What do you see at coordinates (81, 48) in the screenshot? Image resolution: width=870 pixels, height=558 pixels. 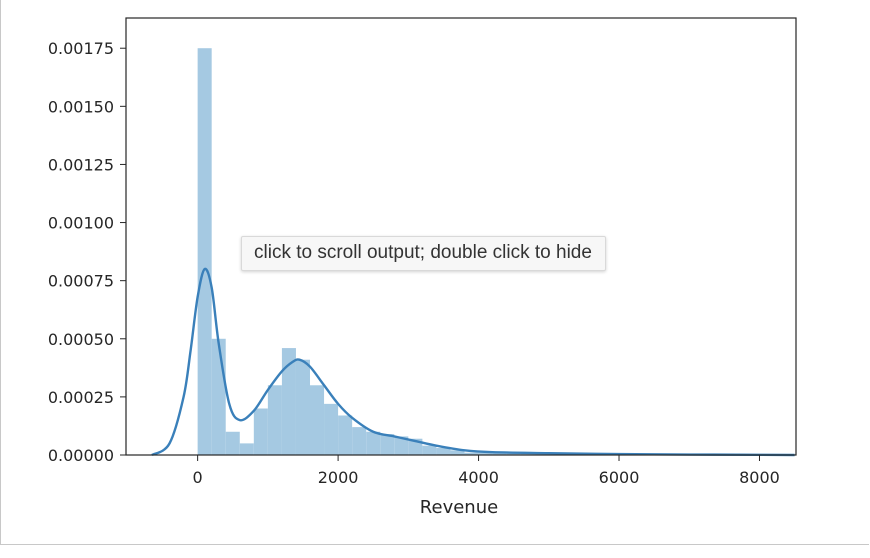 I see `y-tick-label: 0.00175` at bounding box center [81, 48].